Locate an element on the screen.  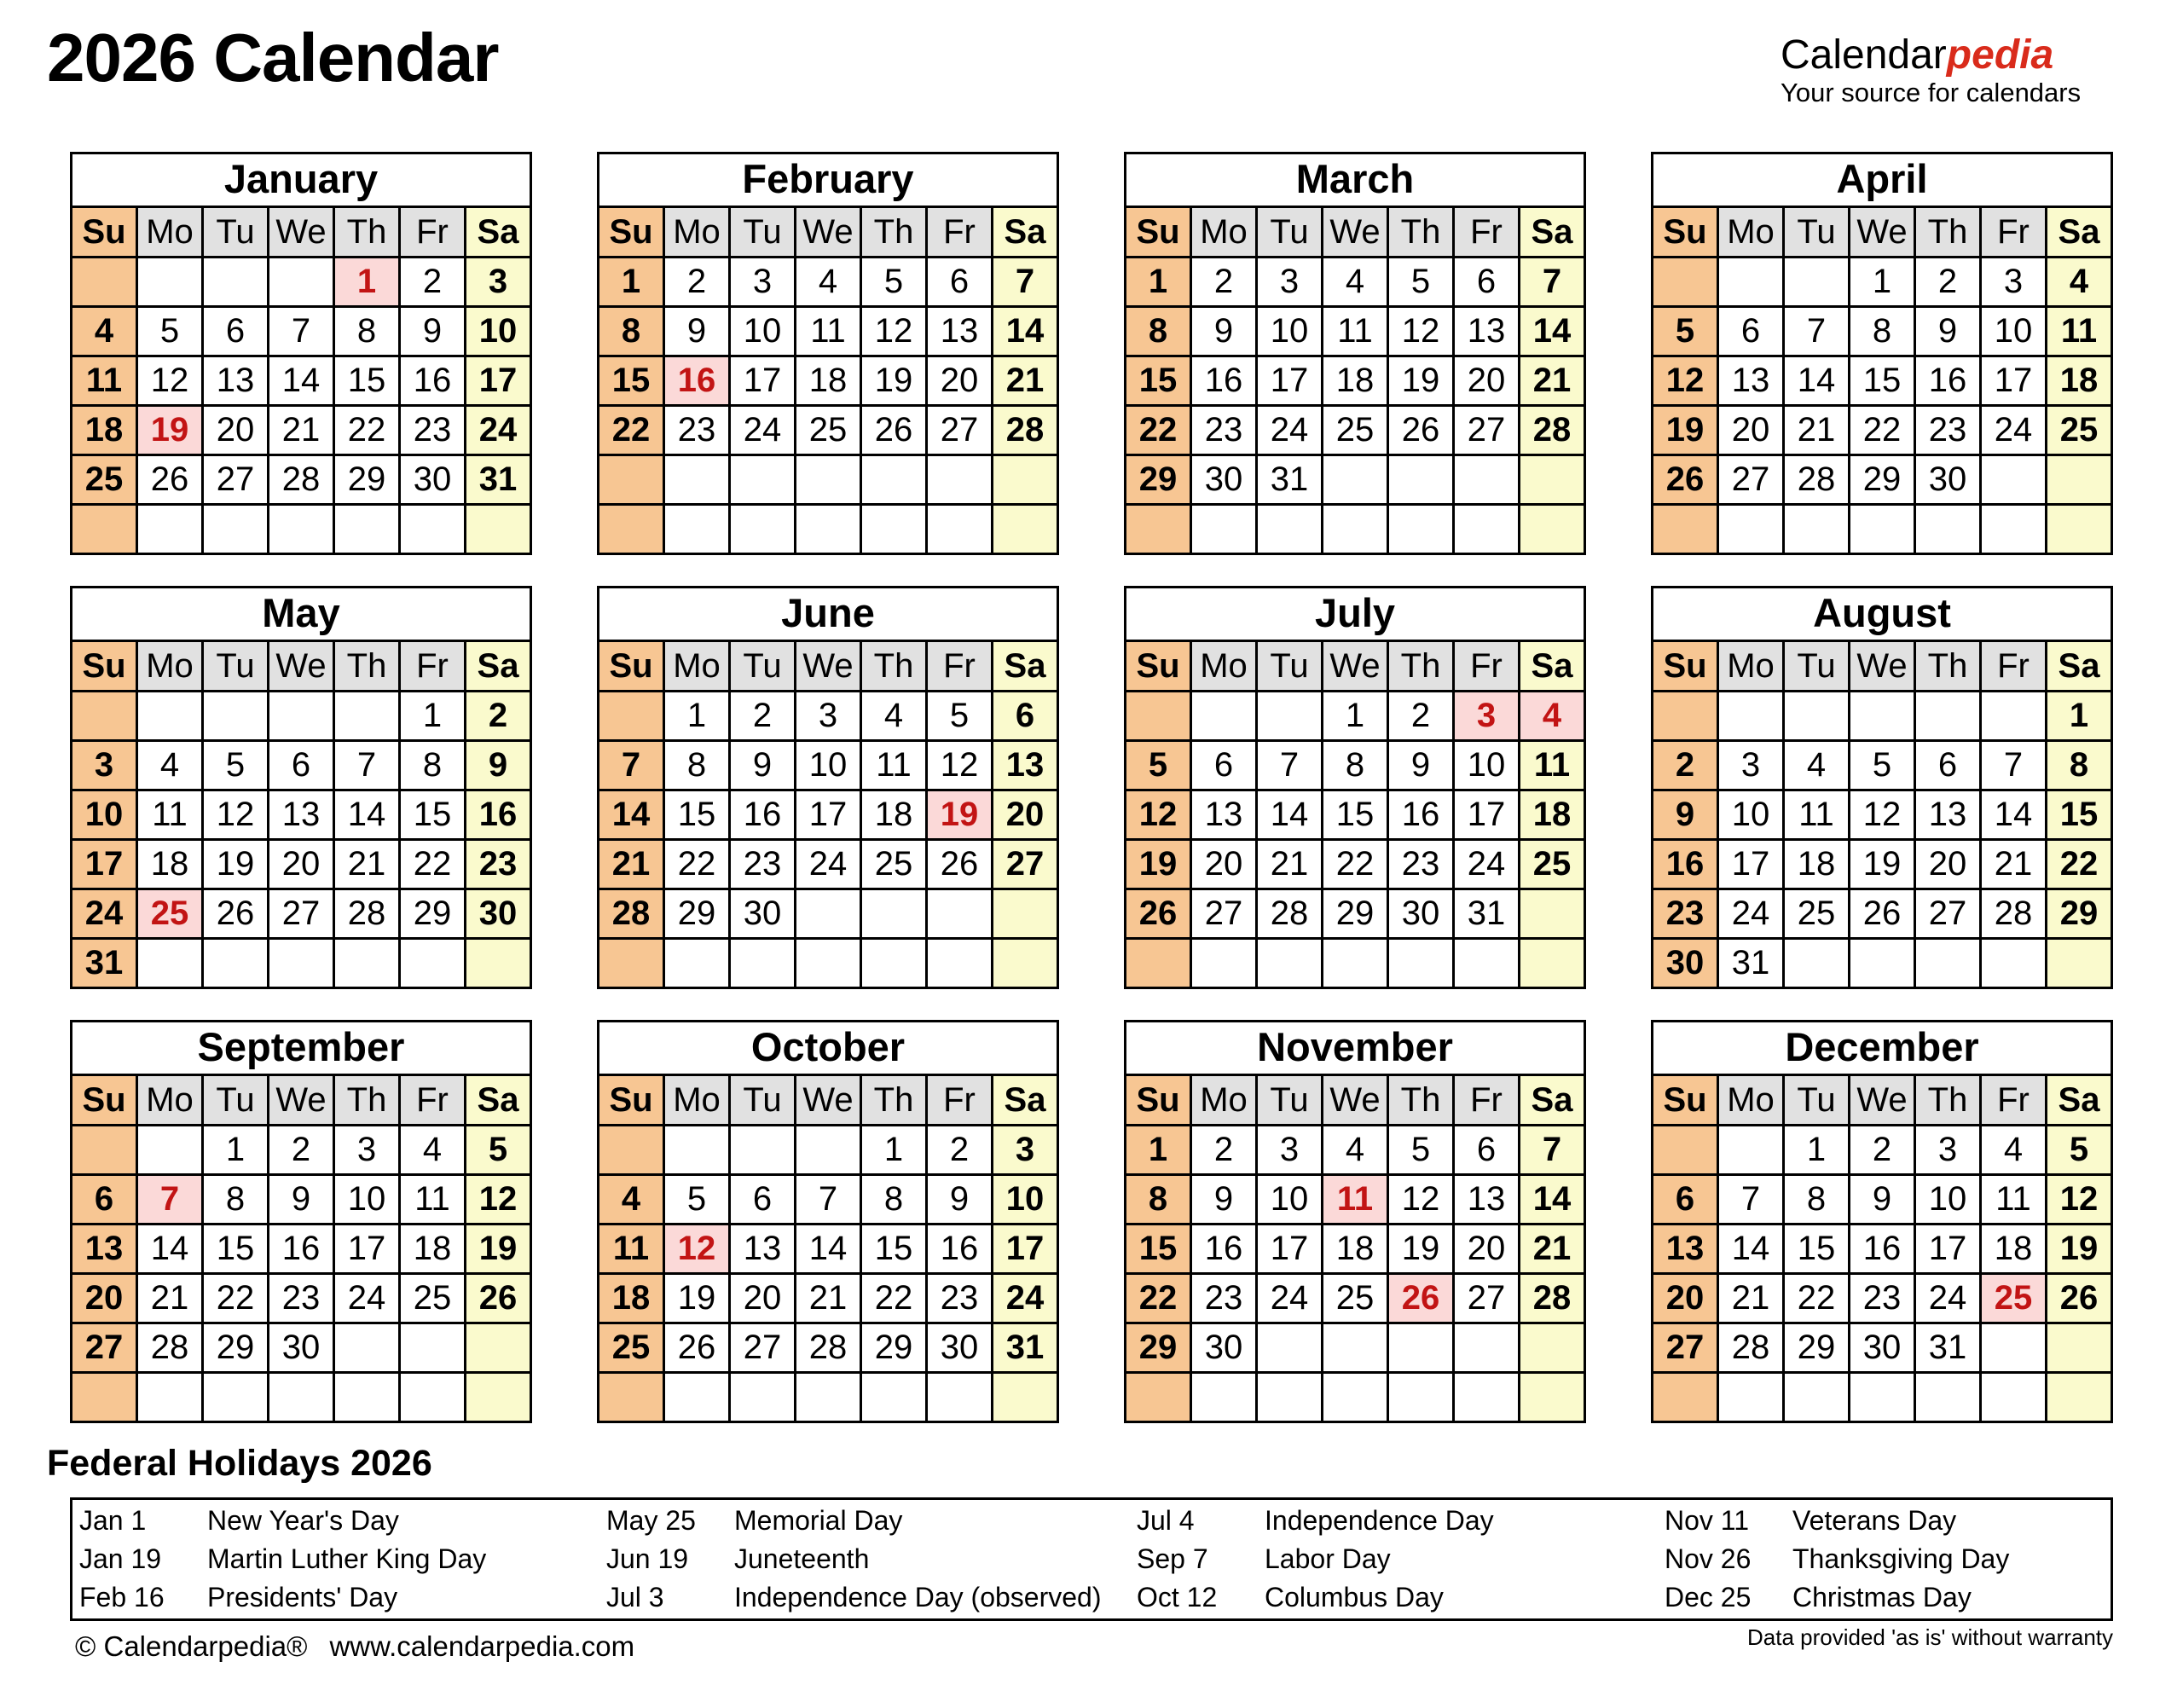
holiday-name: Independence Day is located at coordinates (1379, 1520).